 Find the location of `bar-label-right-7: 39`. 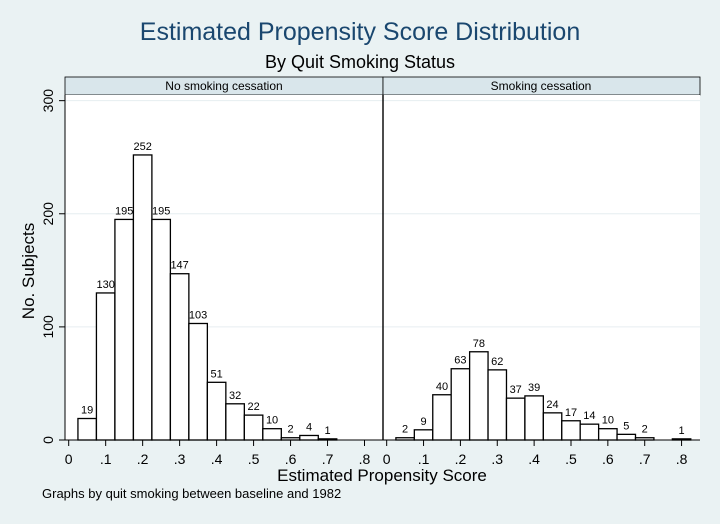

bar-label-right-7: 39 is located at coordinates (534, 388).